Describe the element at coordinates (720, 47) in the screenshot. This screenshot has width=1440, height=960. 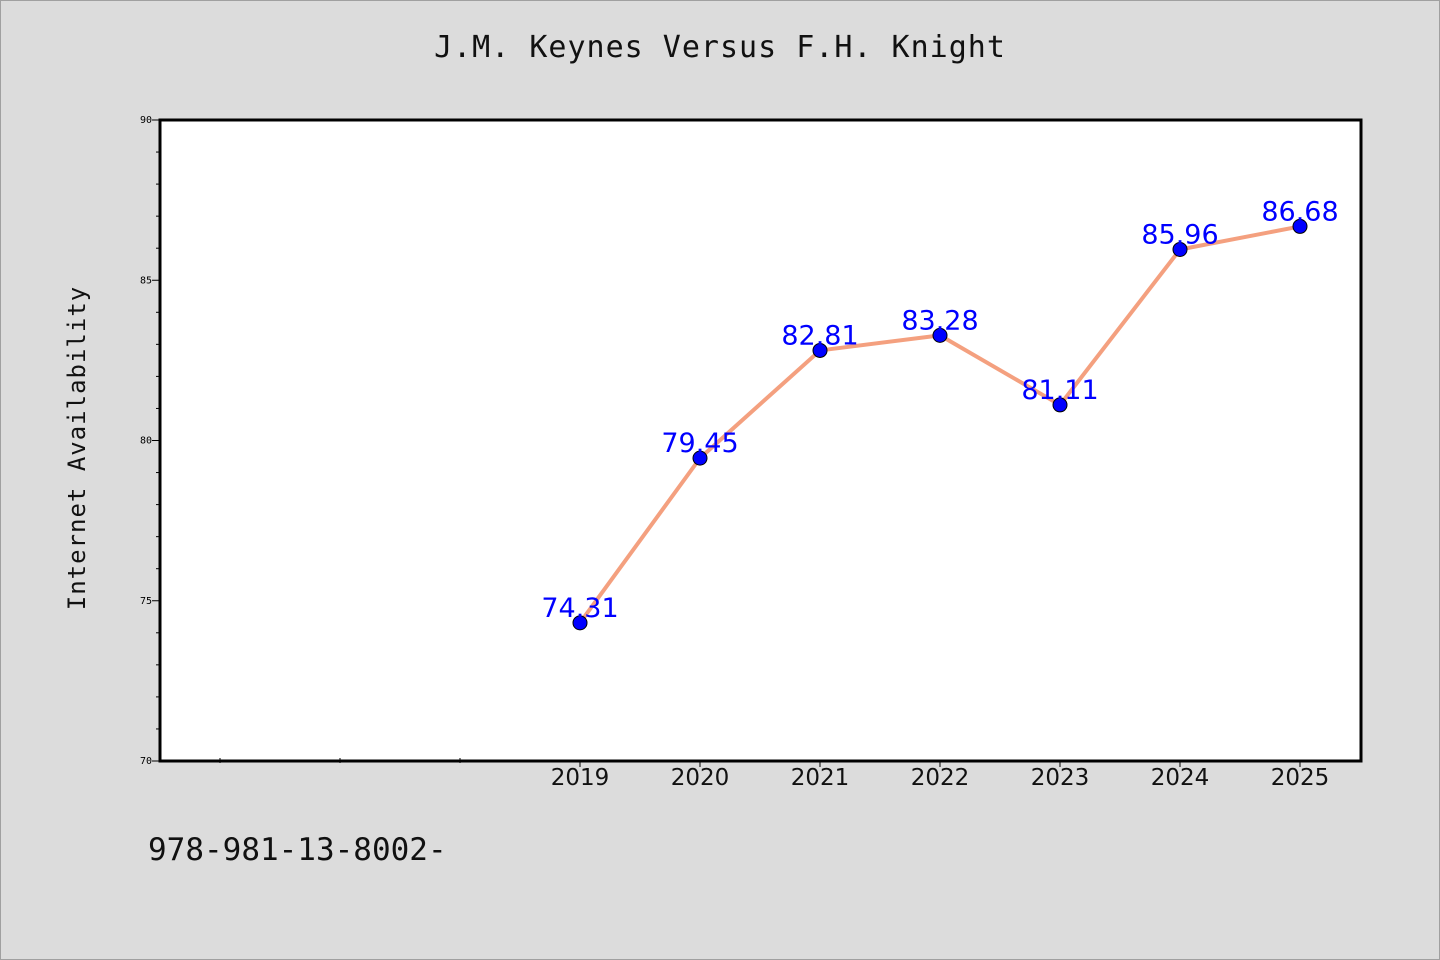
I see `chart-title: J.M. Keynes Versus F.H. Knight` at that location.